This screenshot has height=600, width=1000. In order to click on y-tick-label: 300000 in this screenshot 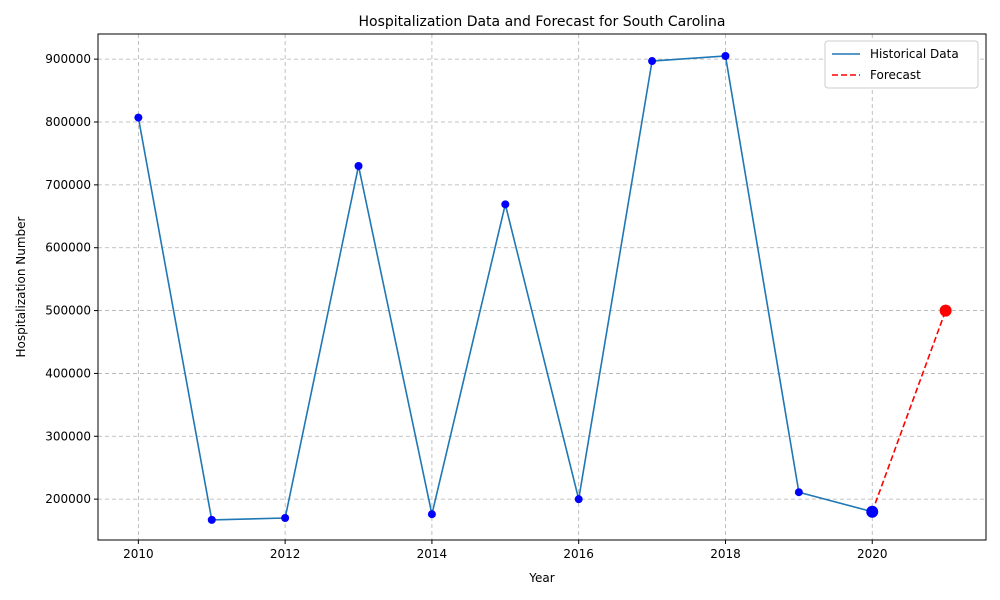, I will do `click(68, 436)`.